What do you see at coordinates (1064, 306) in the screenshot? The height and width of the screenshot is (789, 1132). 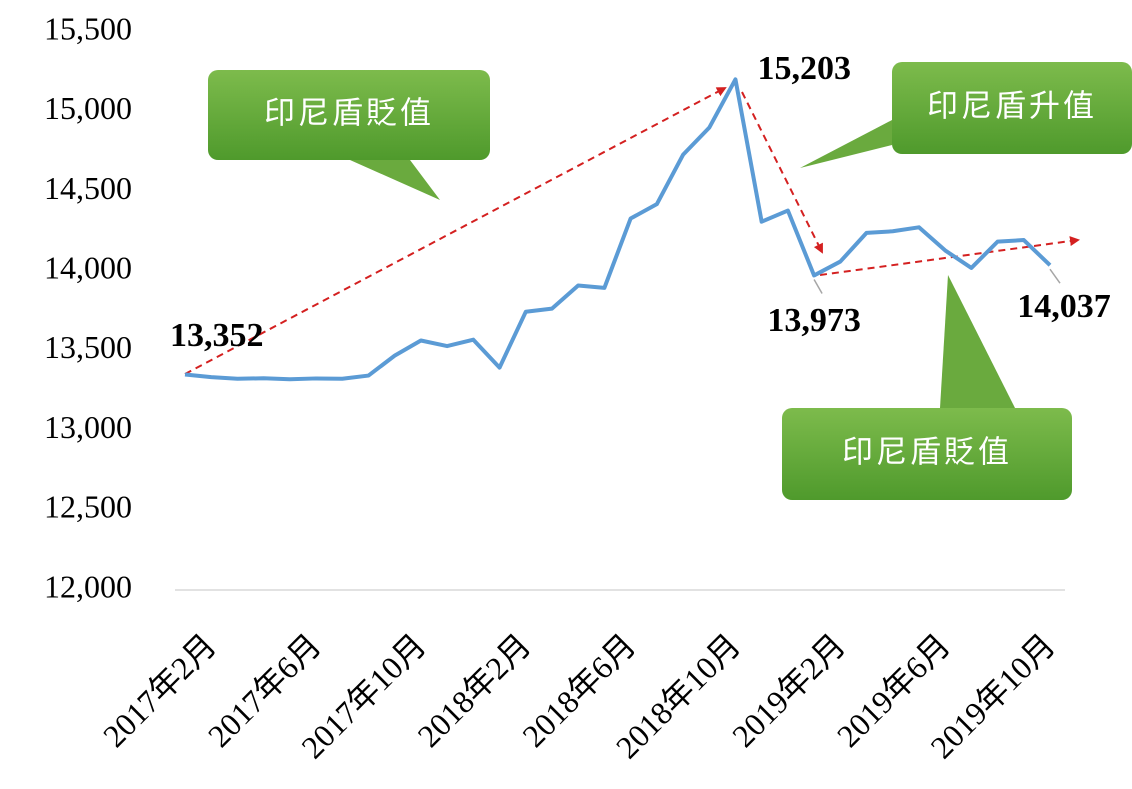 I see `data-label: 14,037` at bounding box center [1064, 306].